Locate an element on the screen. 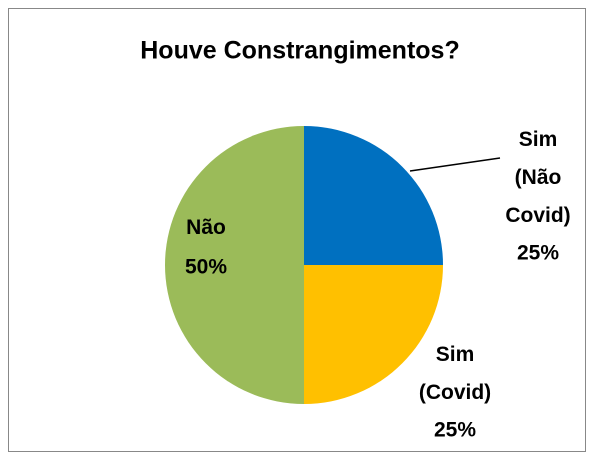  label-line: Não is located at coordinates (206, 227).